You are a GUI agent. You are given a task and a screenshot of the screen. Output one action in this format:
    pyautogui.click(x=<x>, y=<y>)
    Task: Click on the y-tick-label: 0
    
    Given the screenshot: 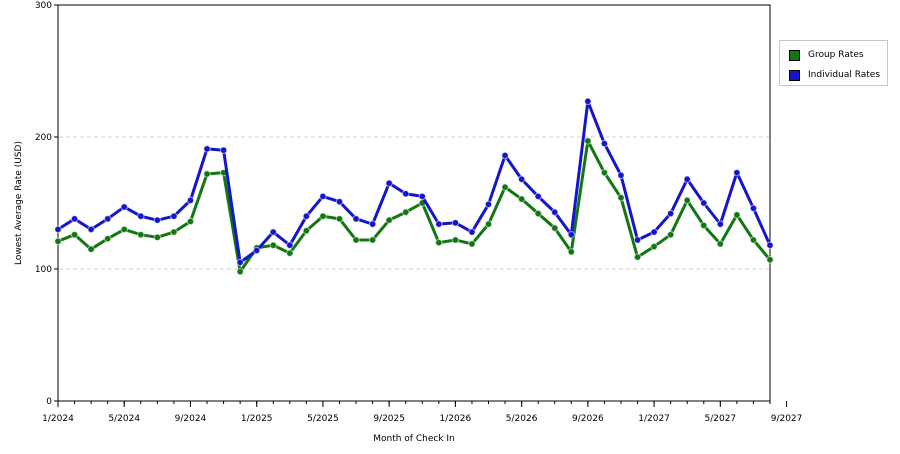 What is the action you would take?
    pyautogui.click(x=49, y=402)
    